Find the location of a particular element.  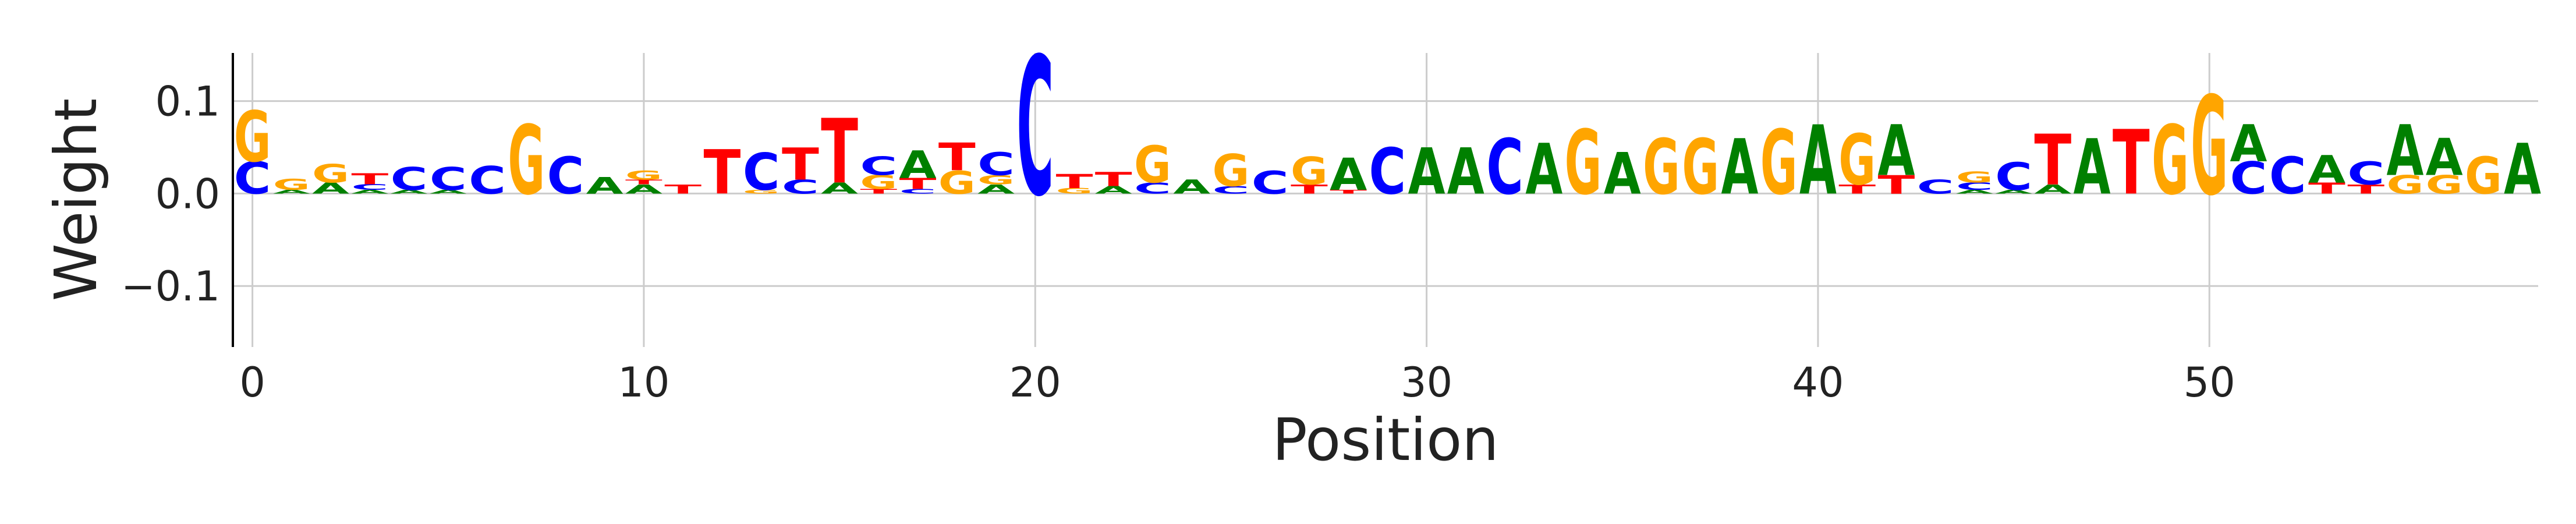

x-tick-label: 20 is located at coordinates (1035, 382).